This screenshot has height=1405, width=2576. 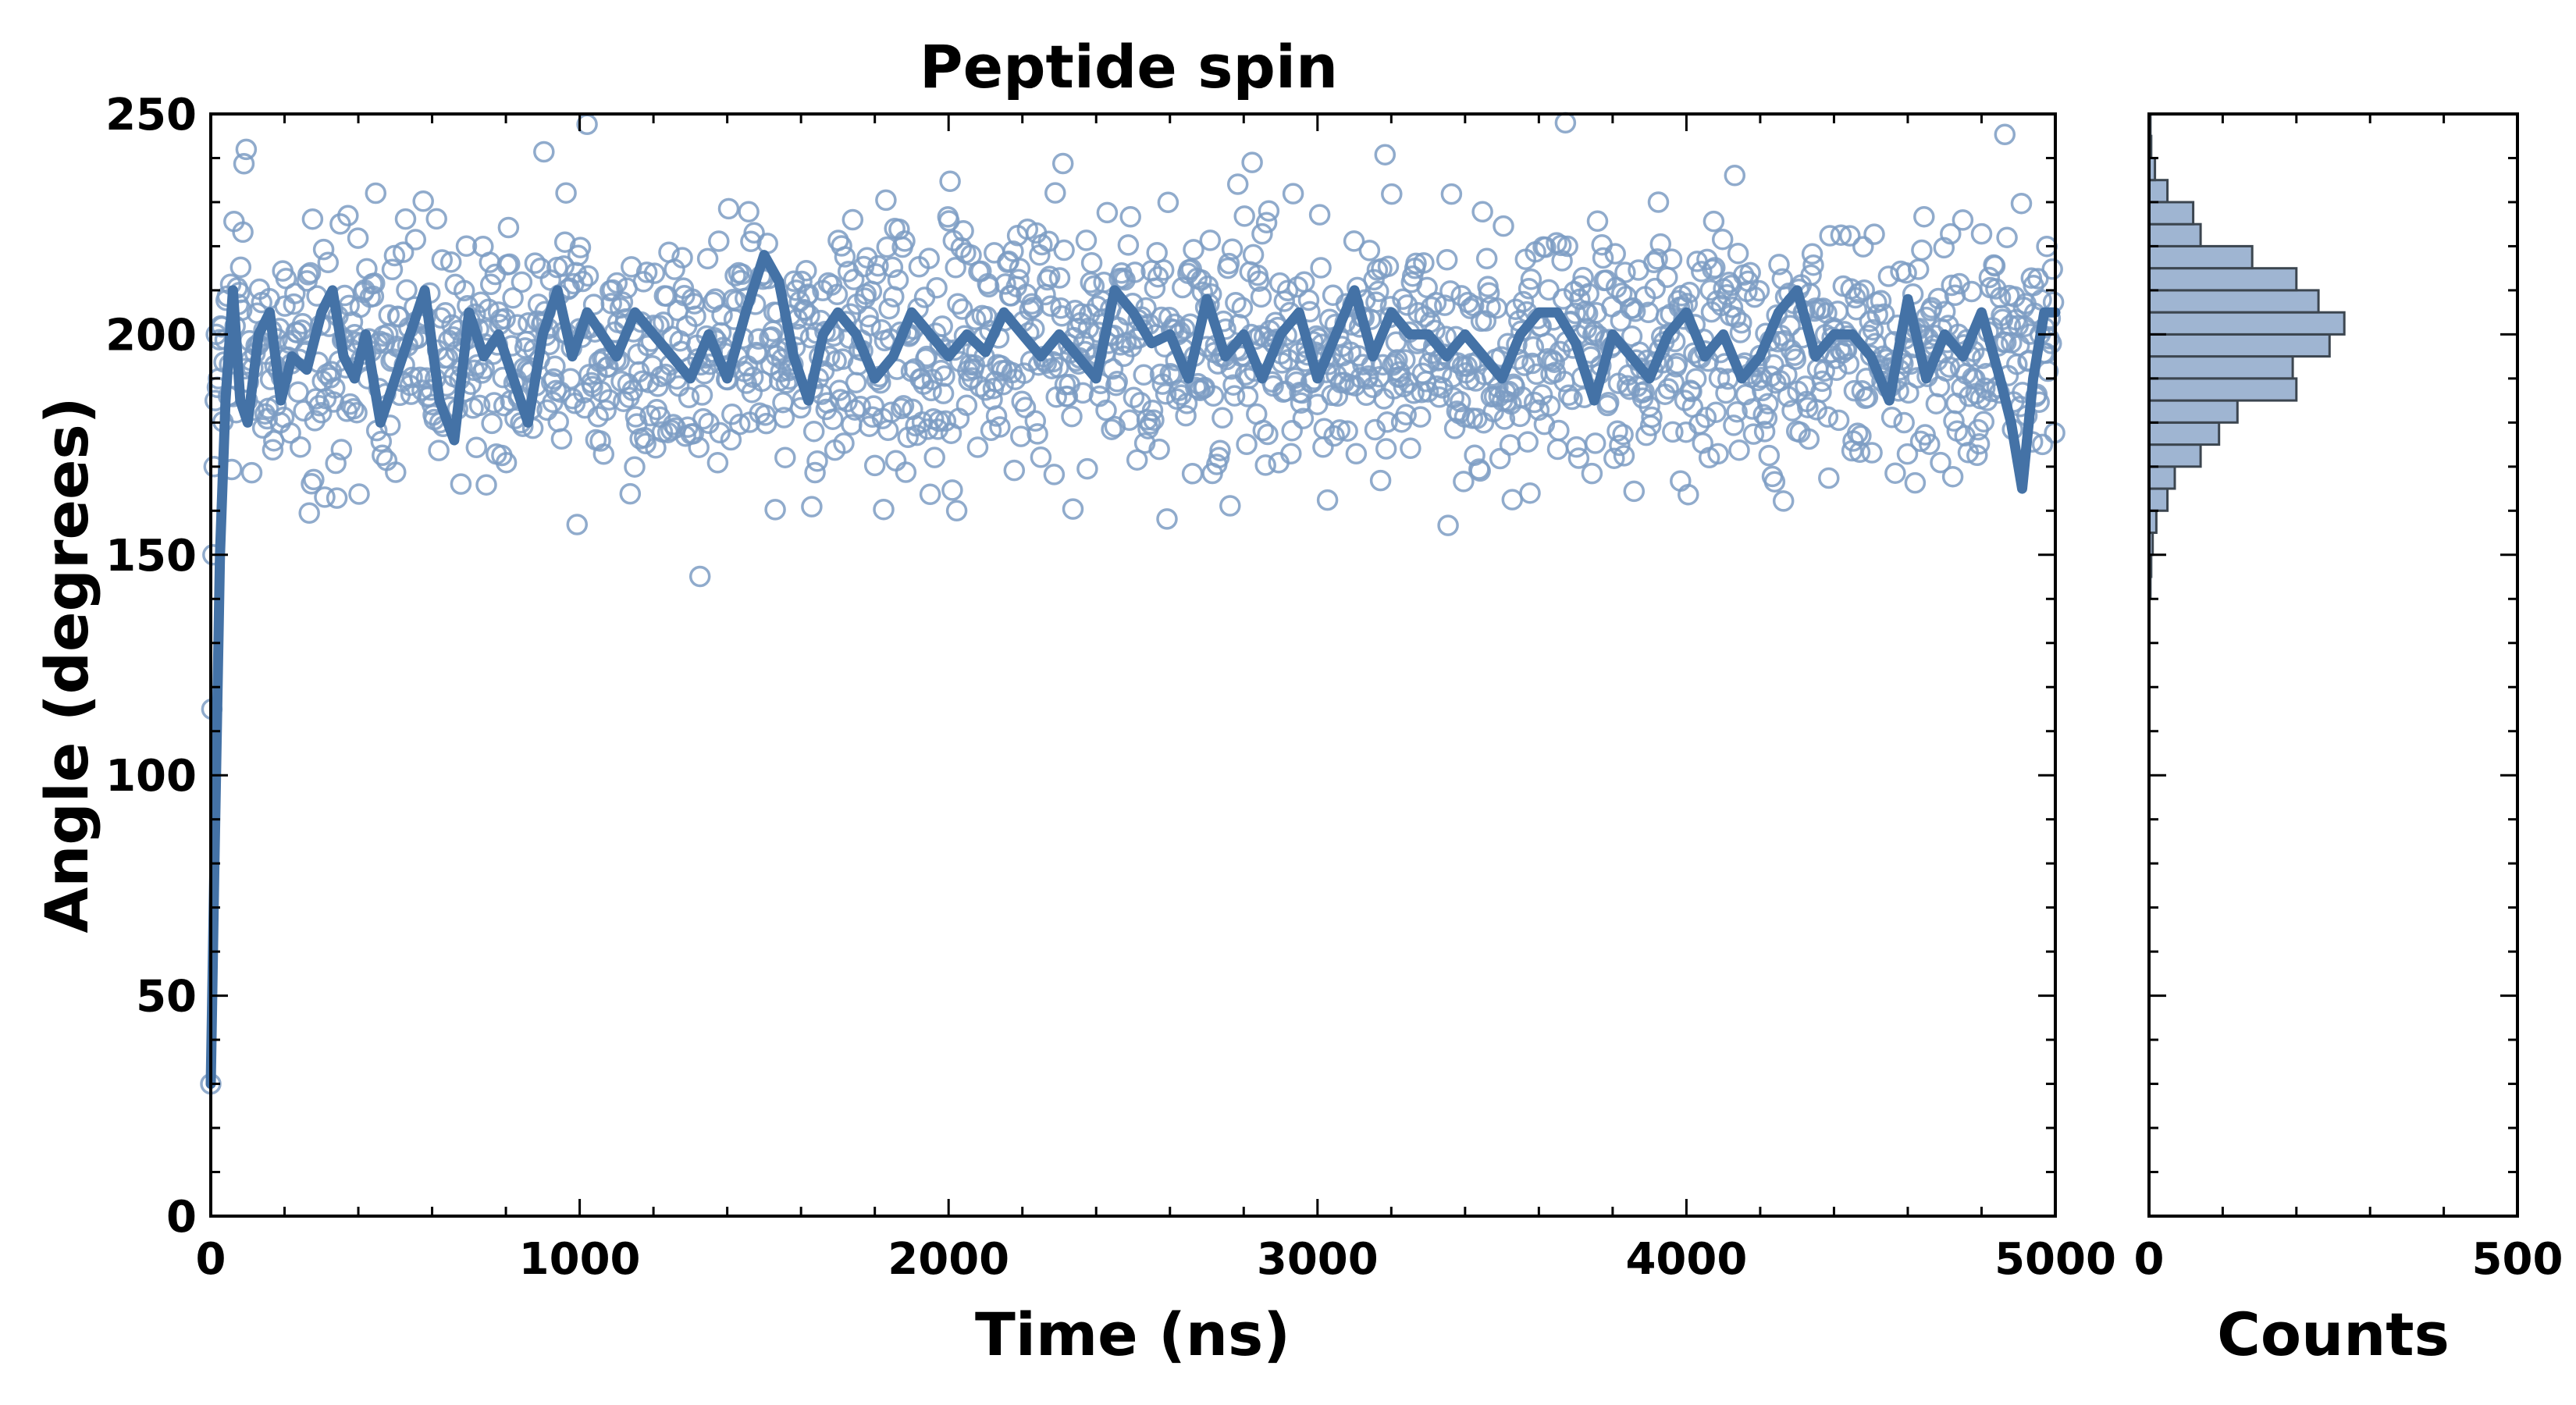 I want to click on y-tick-label: 100, so click(x=151, y=777).